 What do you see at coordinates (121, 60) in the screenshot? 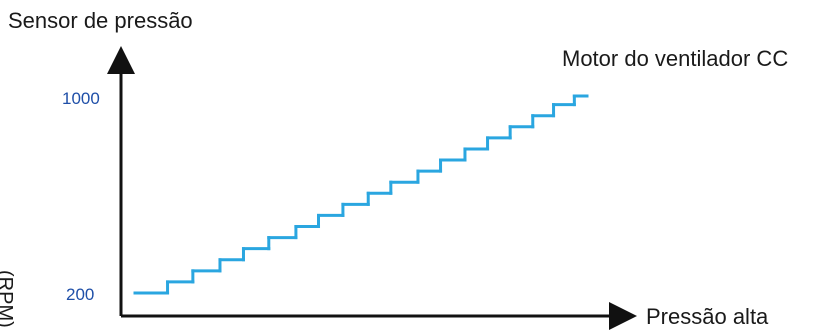
I see `y-axis-arrow` at bounding box center [121, 60].